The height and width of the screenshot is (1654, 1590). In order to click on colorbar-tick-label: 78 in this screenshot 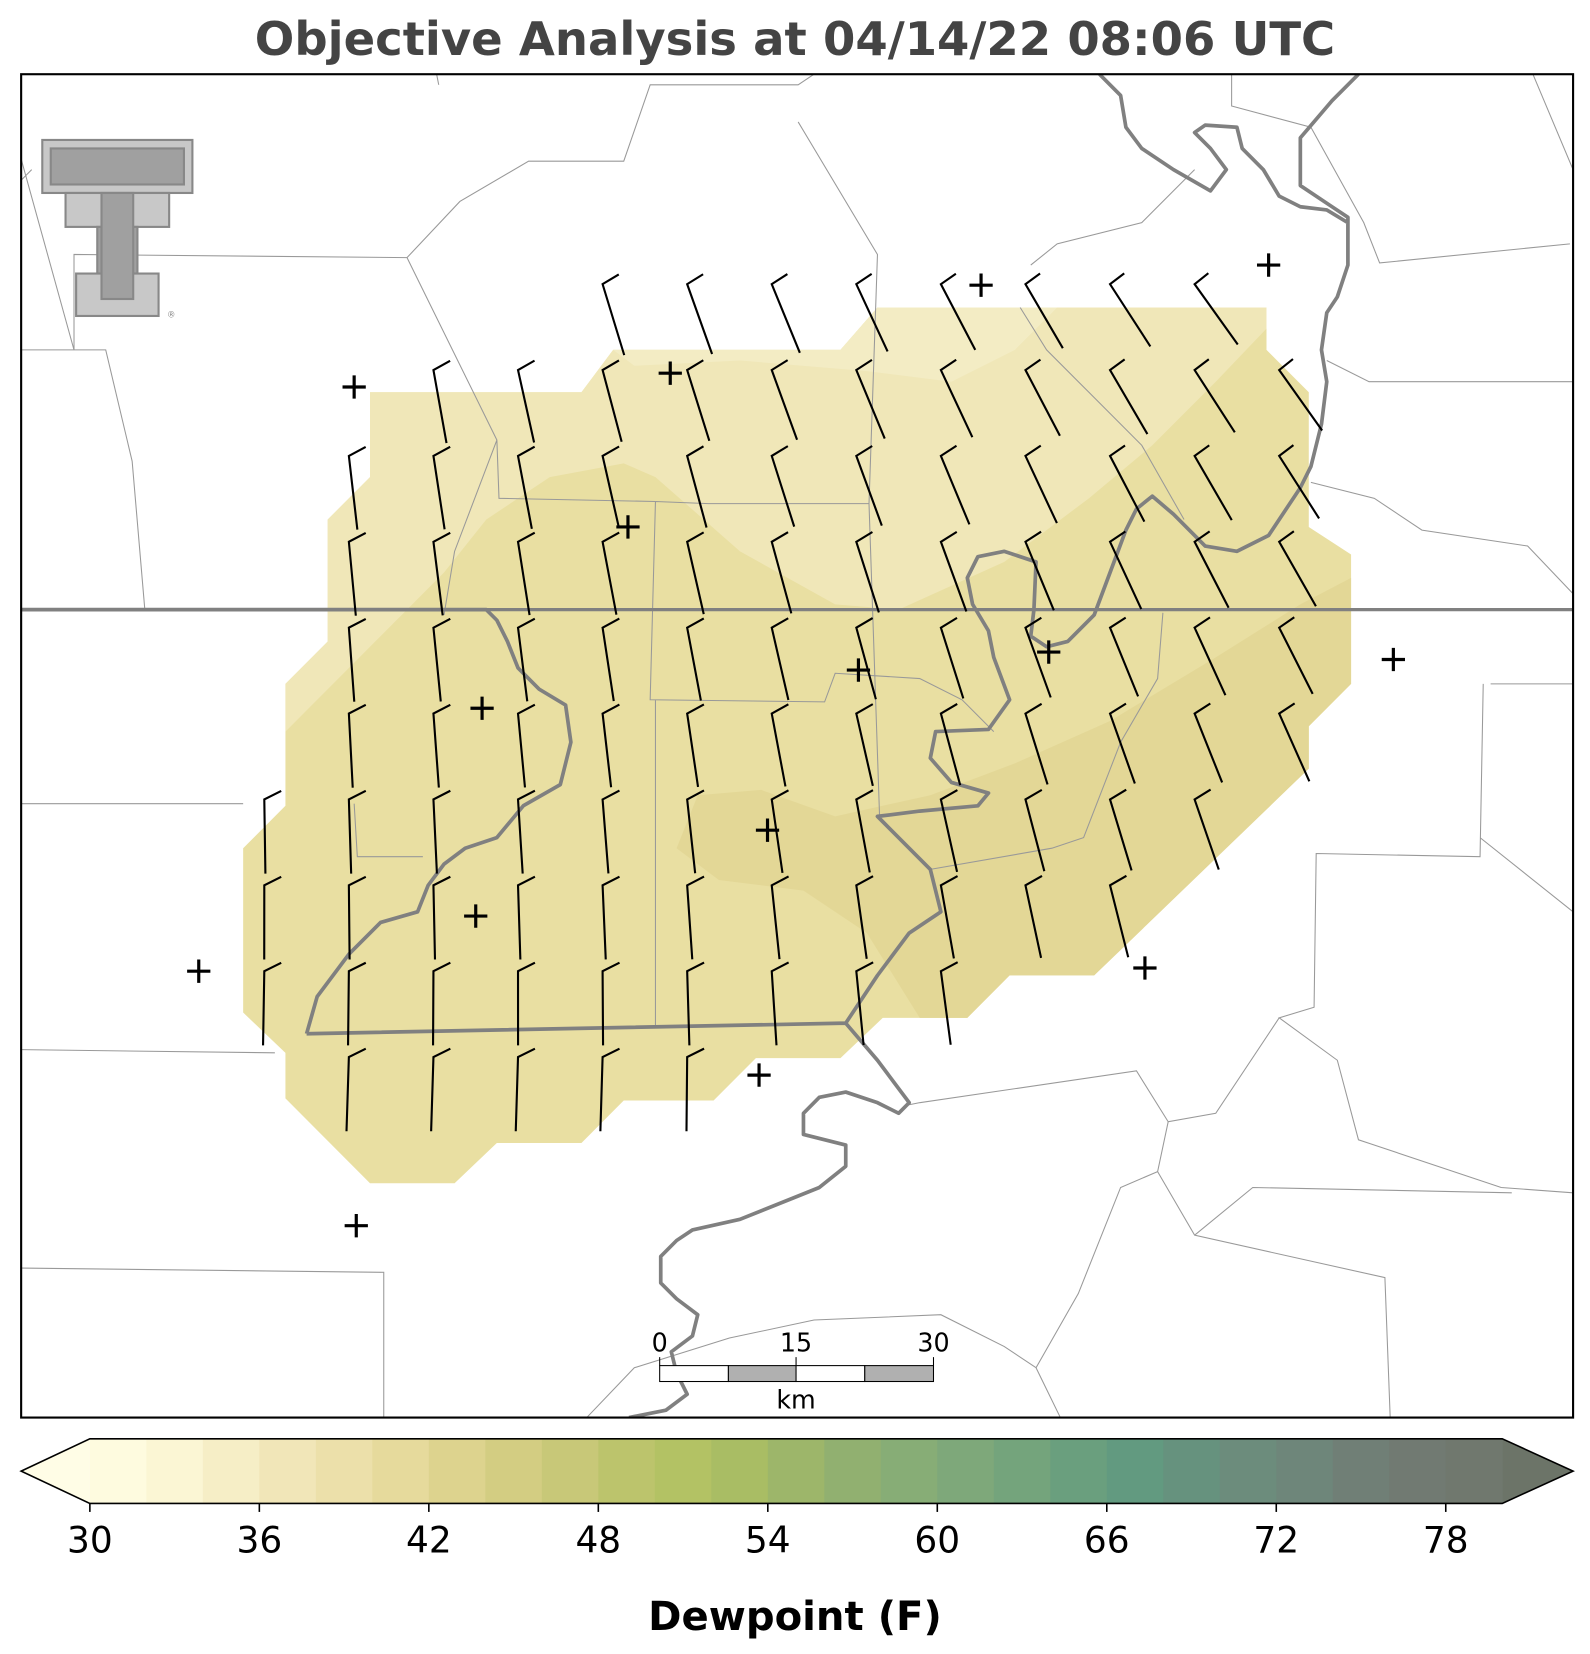, I will do `click(1446, 1541)`.